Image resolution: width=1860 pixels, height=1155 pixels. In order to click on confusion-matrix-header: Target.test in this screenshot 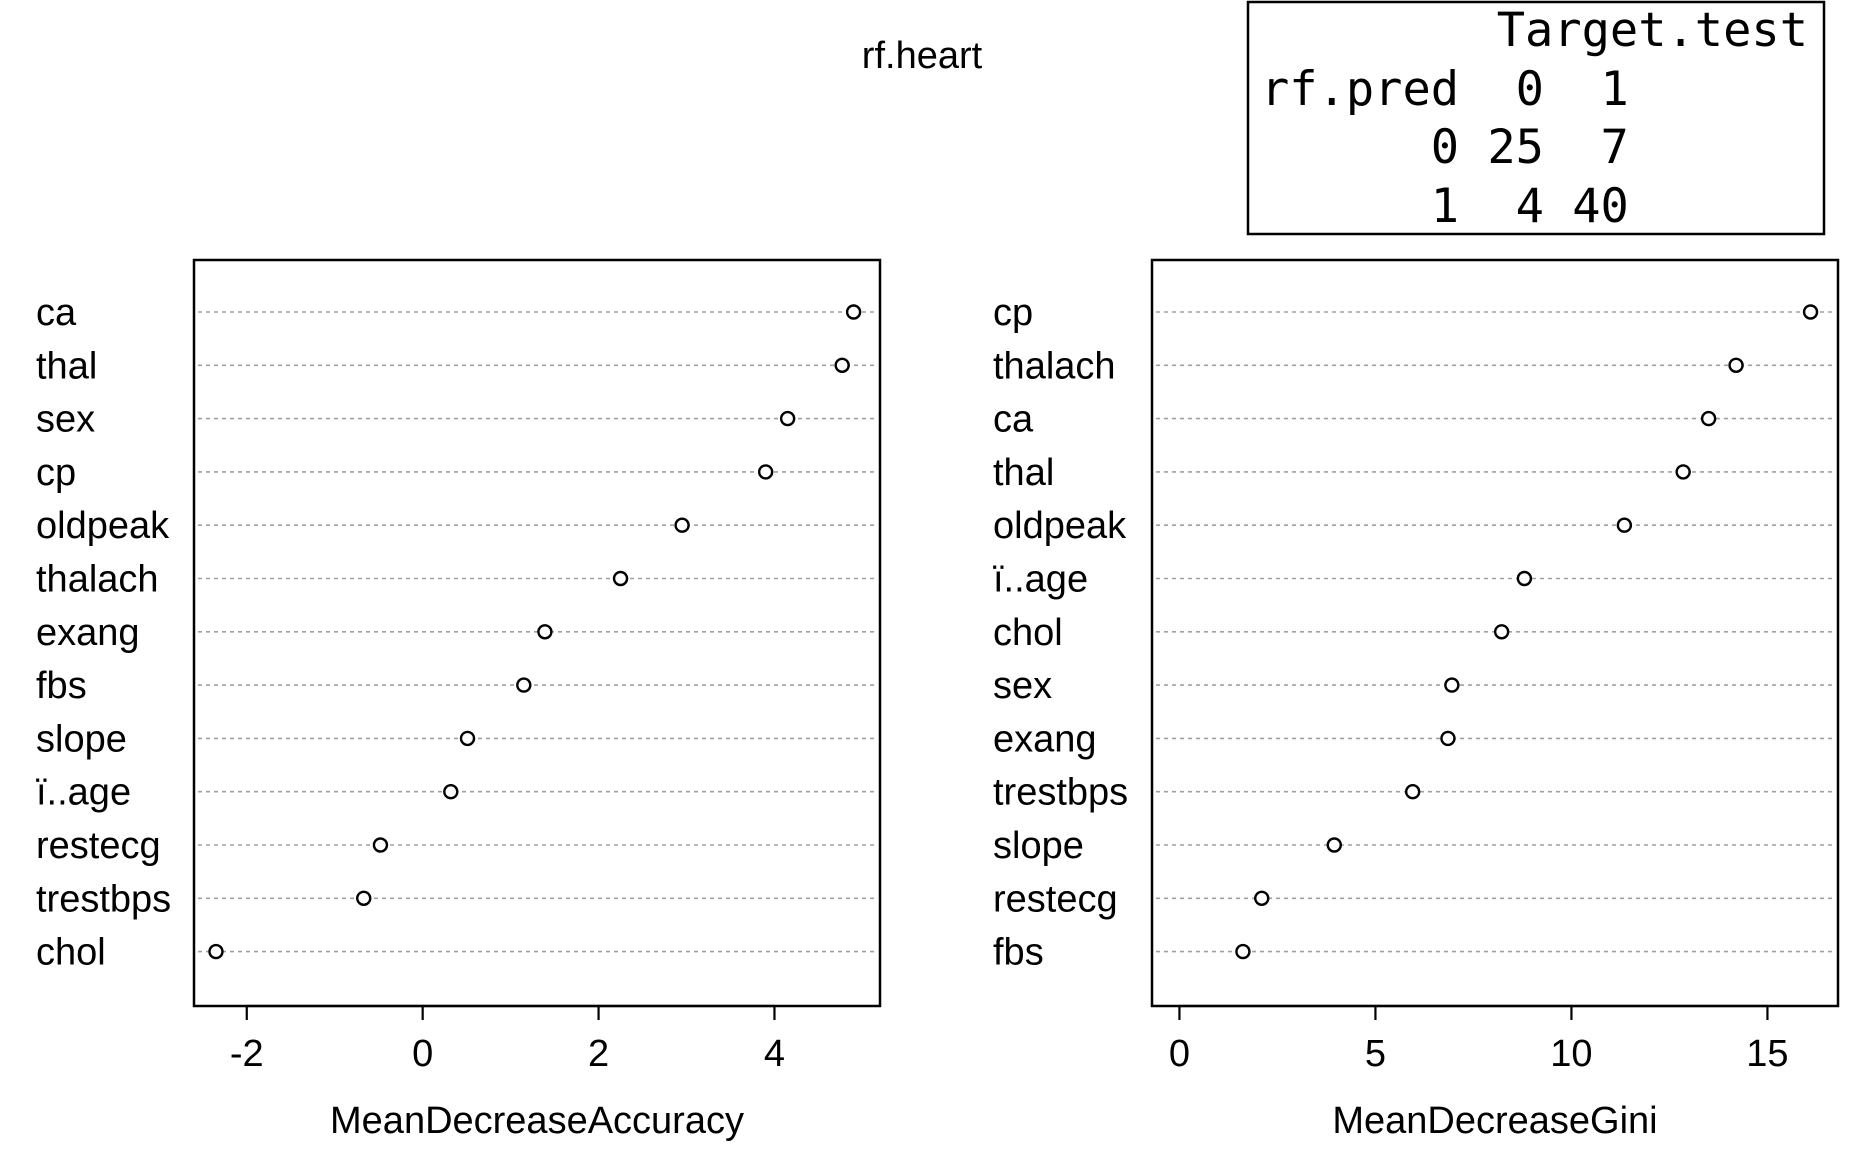, I will do `click(1652, 30)`.